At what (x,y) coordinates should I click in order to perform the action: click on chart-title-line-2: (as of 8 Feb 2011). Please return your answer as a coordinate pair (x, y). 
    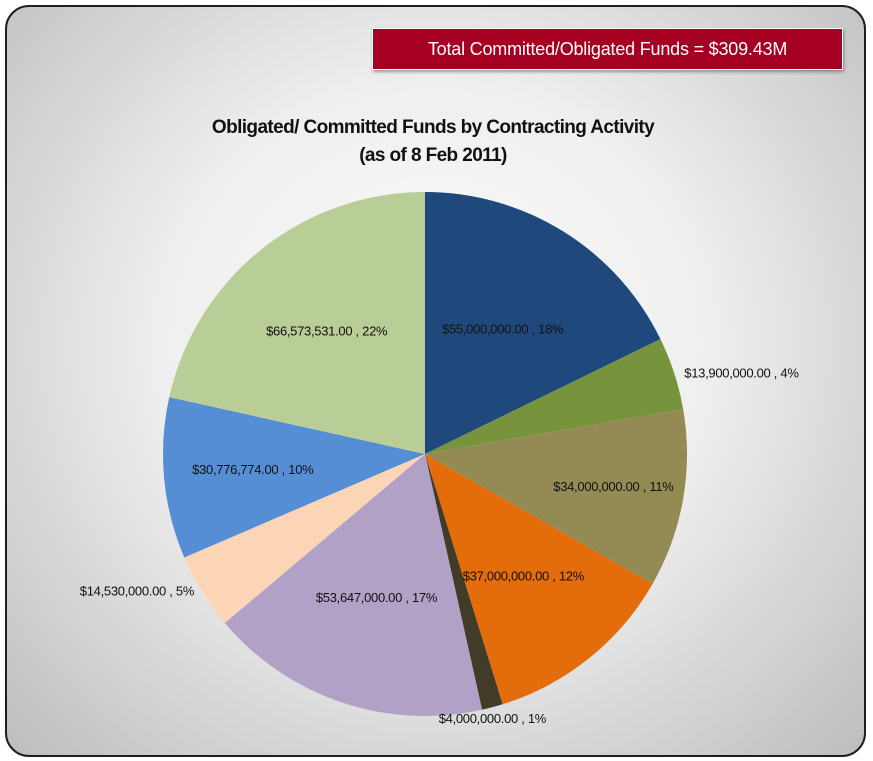
    Looking at the image, I should click on (433, 155).